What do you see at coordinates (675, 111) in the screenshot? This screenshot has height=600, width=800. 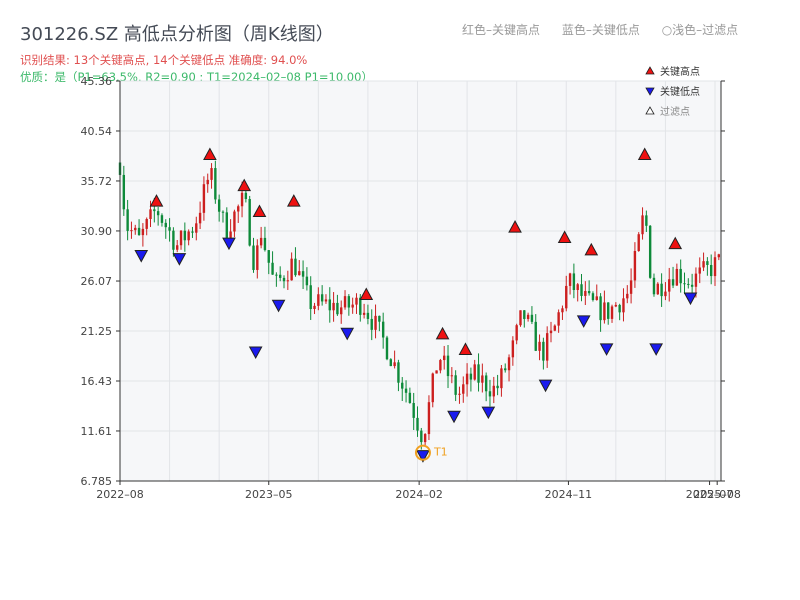 I see `legend-entry-label: 过滤点` at bounding box center [675, 111].